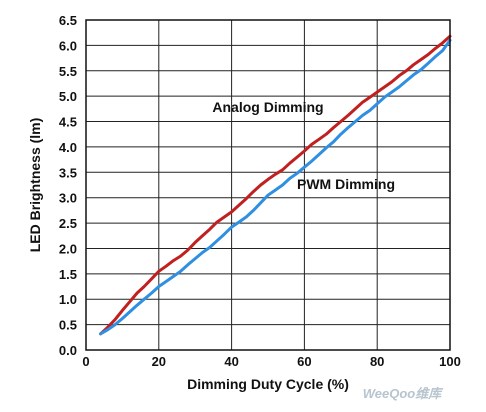 This screenshot has width=486, height=412. Describe the element at coordinates (68, 299) in the screenshot. I see `y-tick-label: 1.0` at that location.